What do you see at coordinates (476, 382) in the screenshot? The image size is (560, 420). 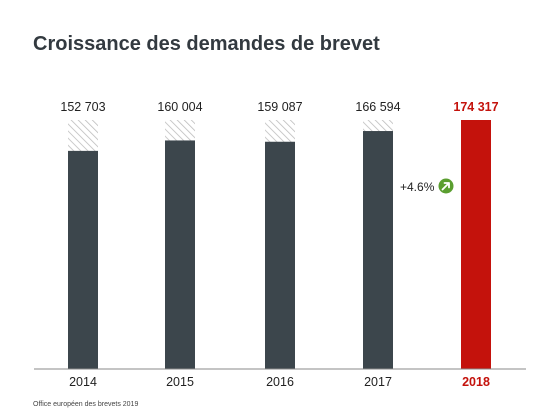 I see `category-label-2018: 2018` at bounding box center [476, 382].